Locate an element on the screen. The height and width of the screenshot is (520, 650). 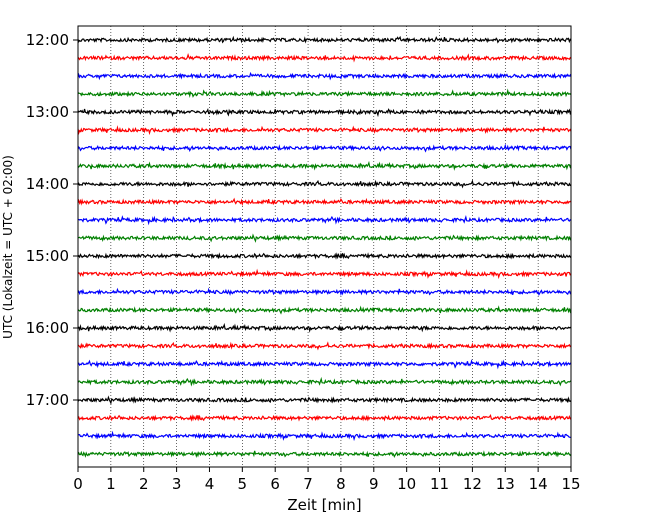
y-tick-label: 15:00 is located at coordinates (47, 256).